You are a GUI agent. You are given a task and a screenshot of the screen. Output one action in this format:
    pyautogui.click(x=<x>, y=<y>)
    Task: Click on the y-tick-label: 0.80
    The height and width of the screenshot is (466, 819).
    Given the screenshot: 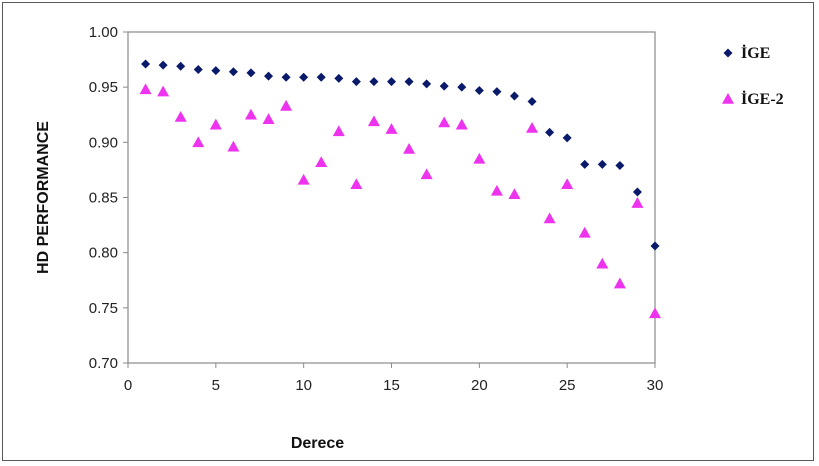 What is the action you would take?
    pyautogui.click(x=103, y=253)
    